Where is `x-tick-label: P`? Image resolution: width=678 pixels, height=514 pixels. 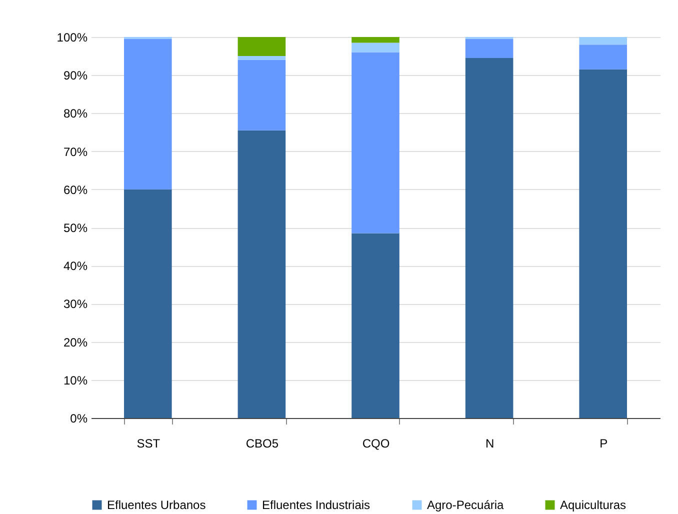 x-tick-label: P is located at coordinates (604, 443).